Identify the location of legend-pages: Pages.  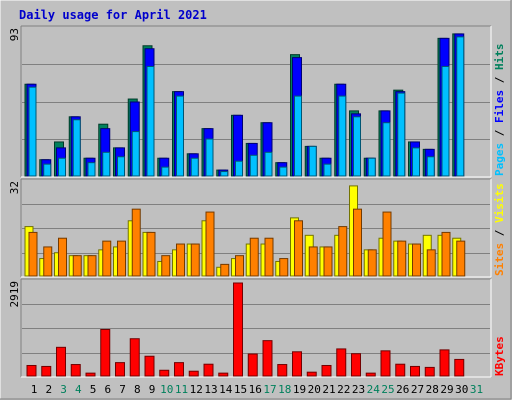
(499, 159).